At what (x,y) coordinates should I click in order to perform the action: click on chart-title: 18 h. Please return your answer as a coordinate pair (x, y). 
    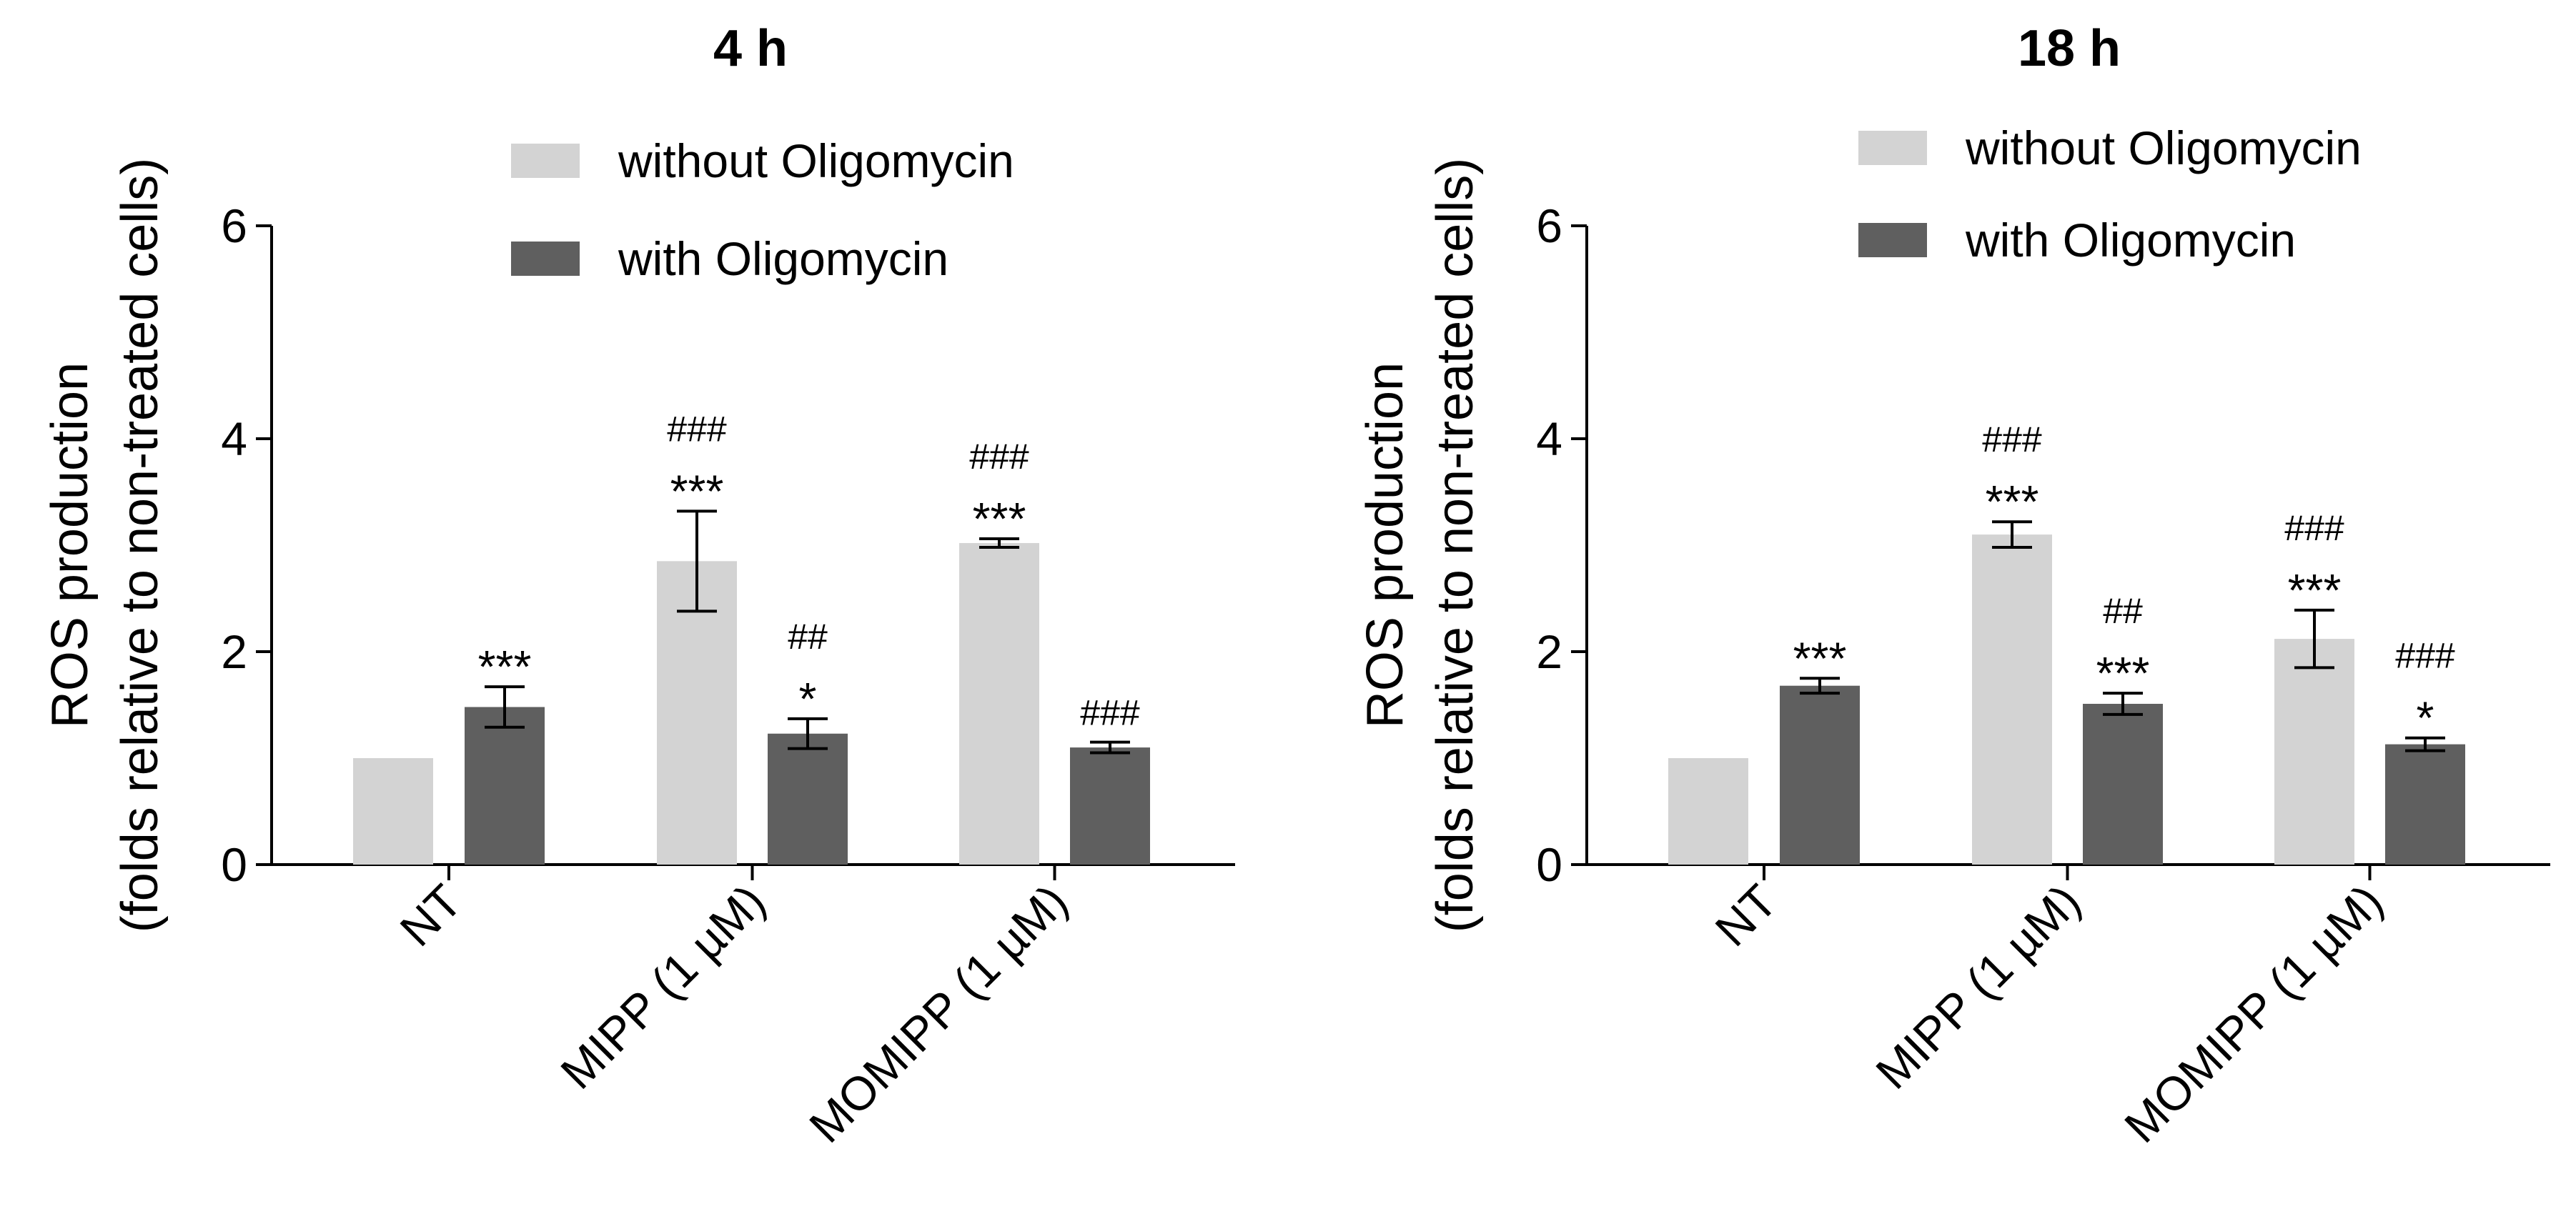
    Looking at the image, I should click on (2069, 48).